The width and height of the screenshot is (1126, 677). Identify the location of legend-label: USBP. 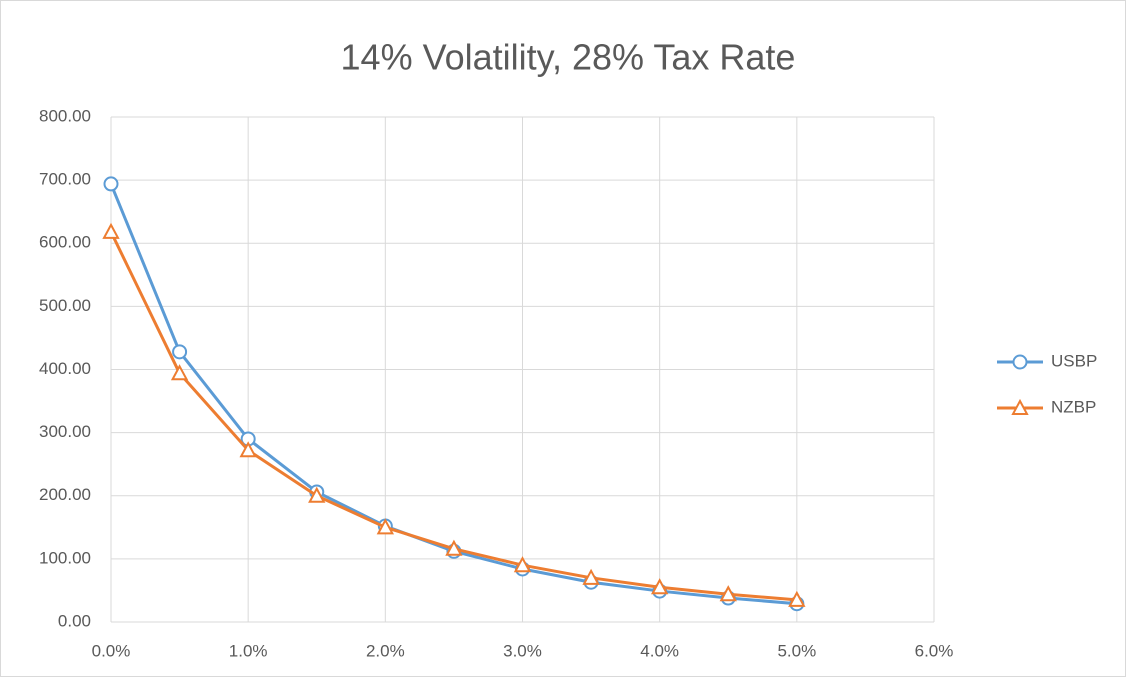
(1074, 360).